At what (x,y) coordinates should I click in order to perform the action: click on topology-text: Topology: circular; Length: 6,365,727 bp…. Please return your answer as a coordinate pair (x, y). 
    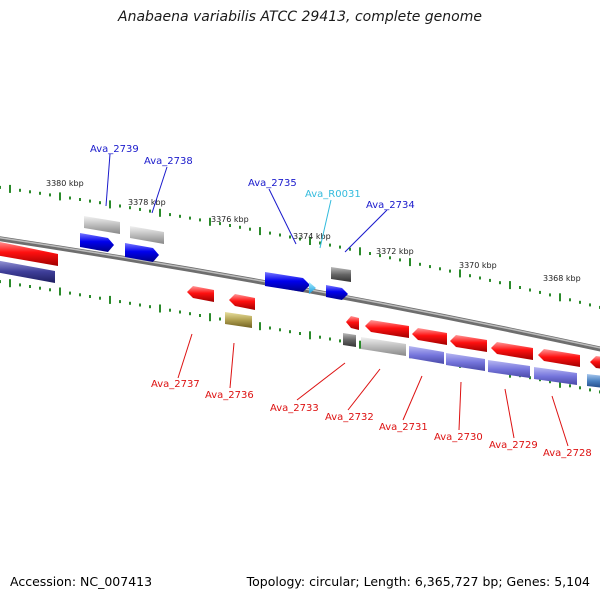
    Looking at the image, I should click on (418, 581).